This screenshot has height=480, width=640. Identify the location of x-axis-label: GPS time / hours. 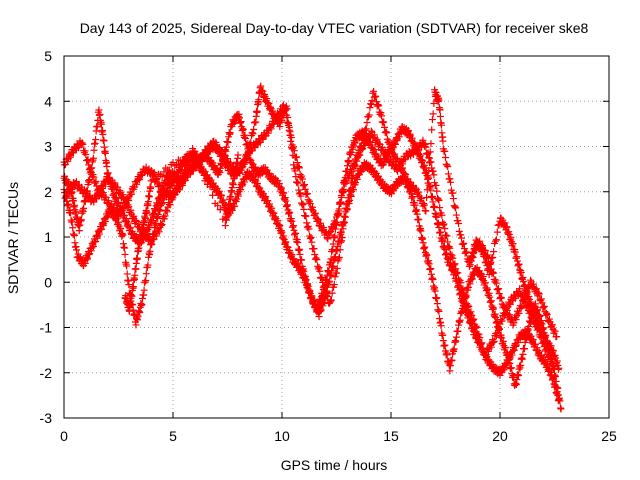
(334, 465).